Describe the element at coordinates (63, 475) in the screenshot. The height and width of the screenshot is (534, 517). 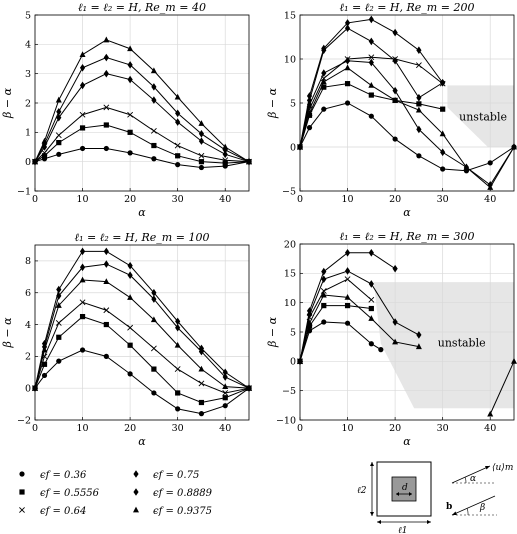
I see `legend-label: ϵf = 0.36` at that location.